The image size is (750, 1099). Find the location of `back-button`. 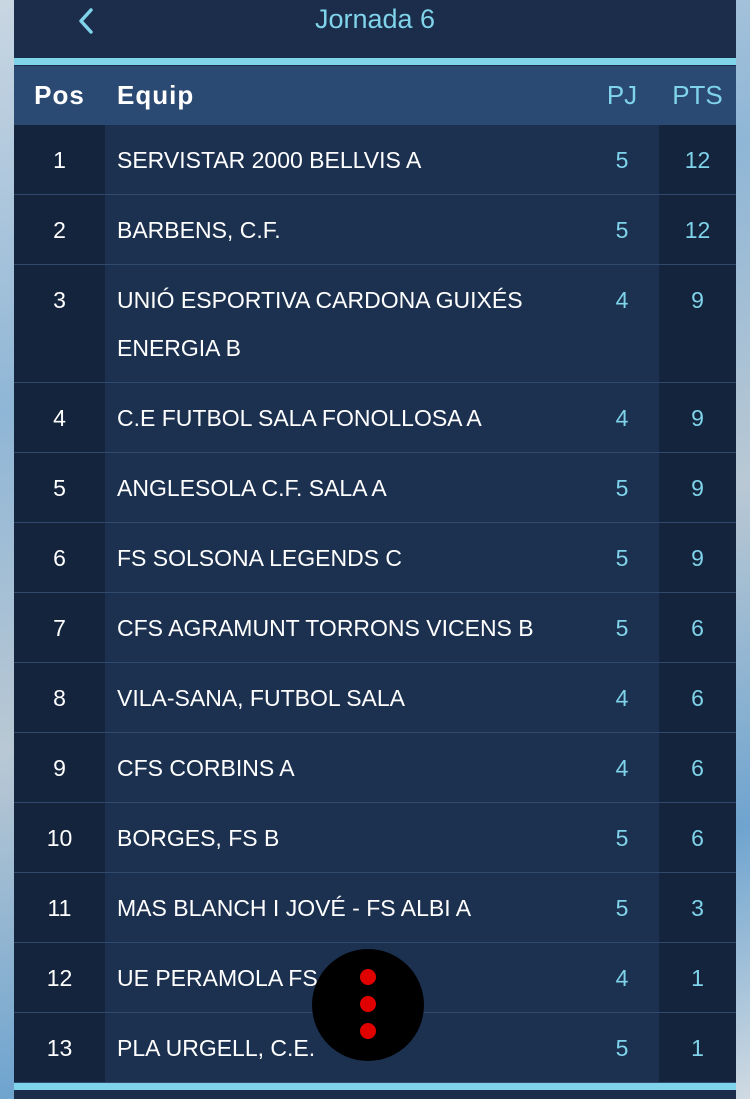

back-button is located at coordinates (86, 21).